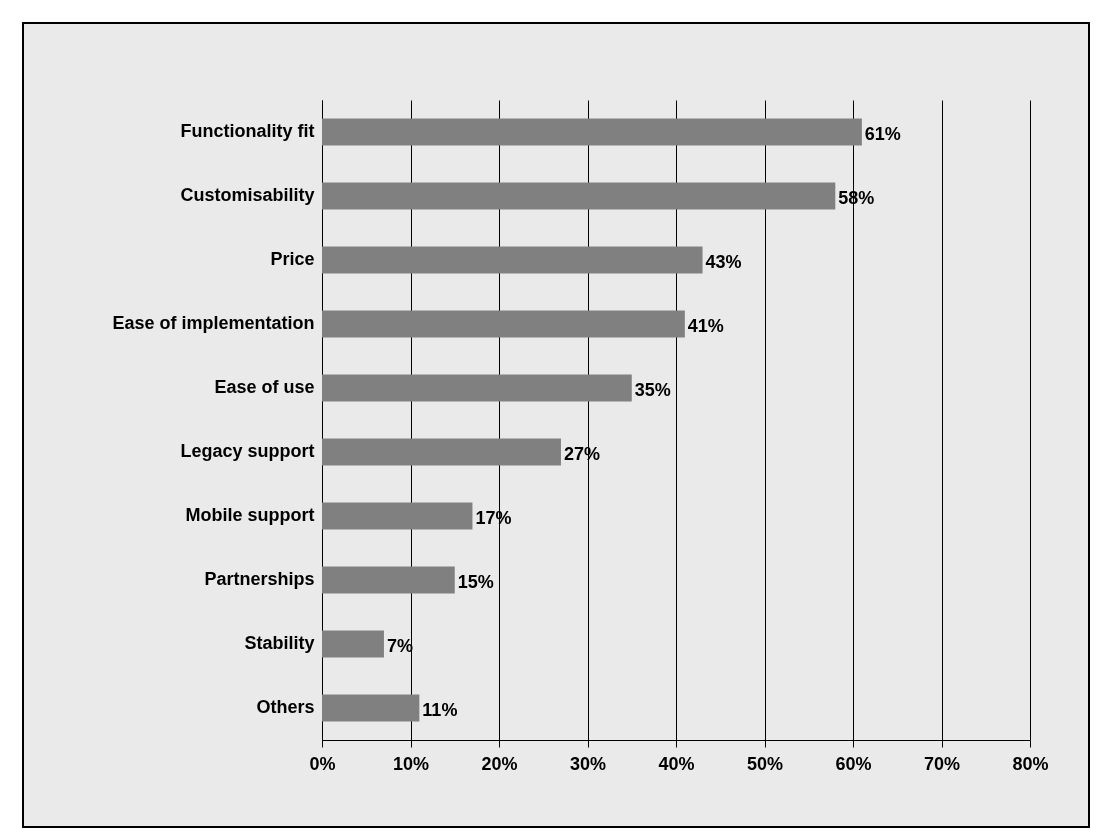 This screenshot has height=836, width=1101. I want to click on x-tick-label: 20%, so click(499, 763).